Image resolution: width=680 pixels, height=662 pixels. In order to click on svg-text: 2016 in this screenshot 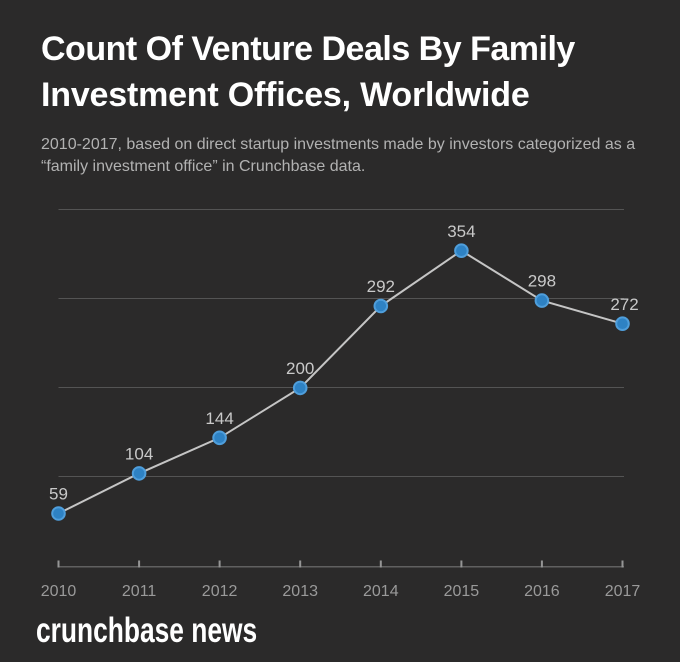, I will do `click(542, 591)`.